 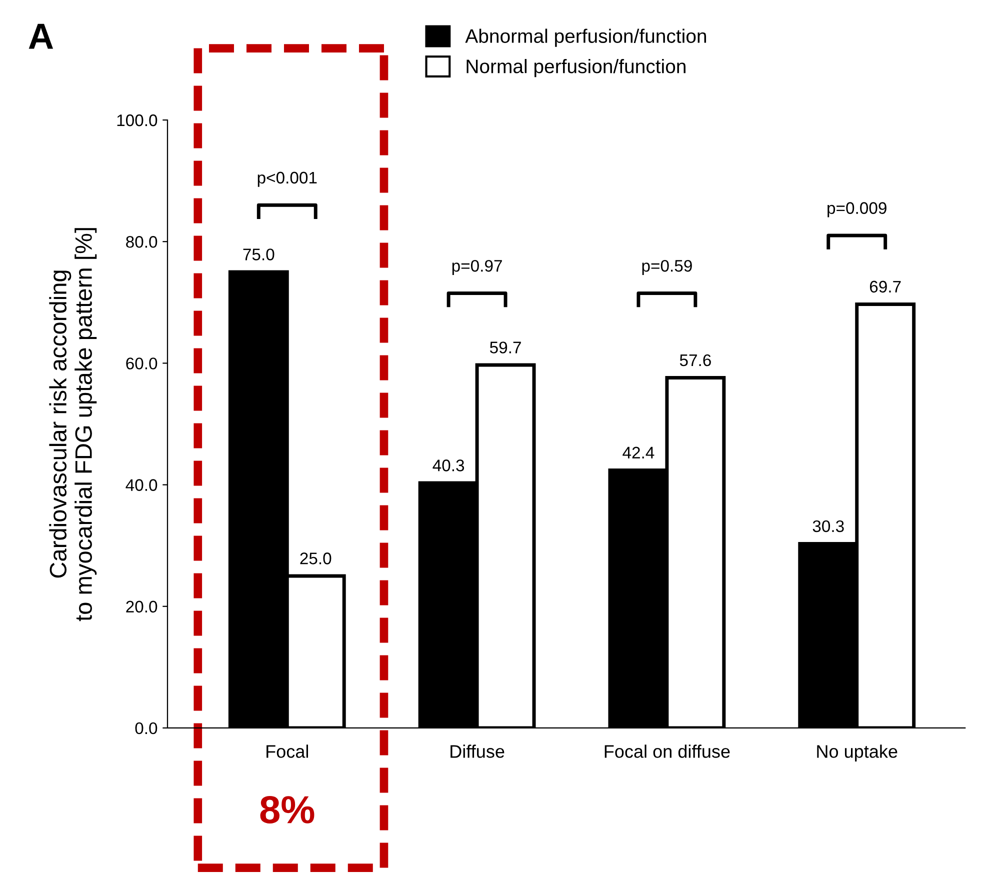 What do you see at coordinates (576, 68) in the screenshot?
I see `legend-label: Normal perfusion/function` at bounding box center [576, 68].